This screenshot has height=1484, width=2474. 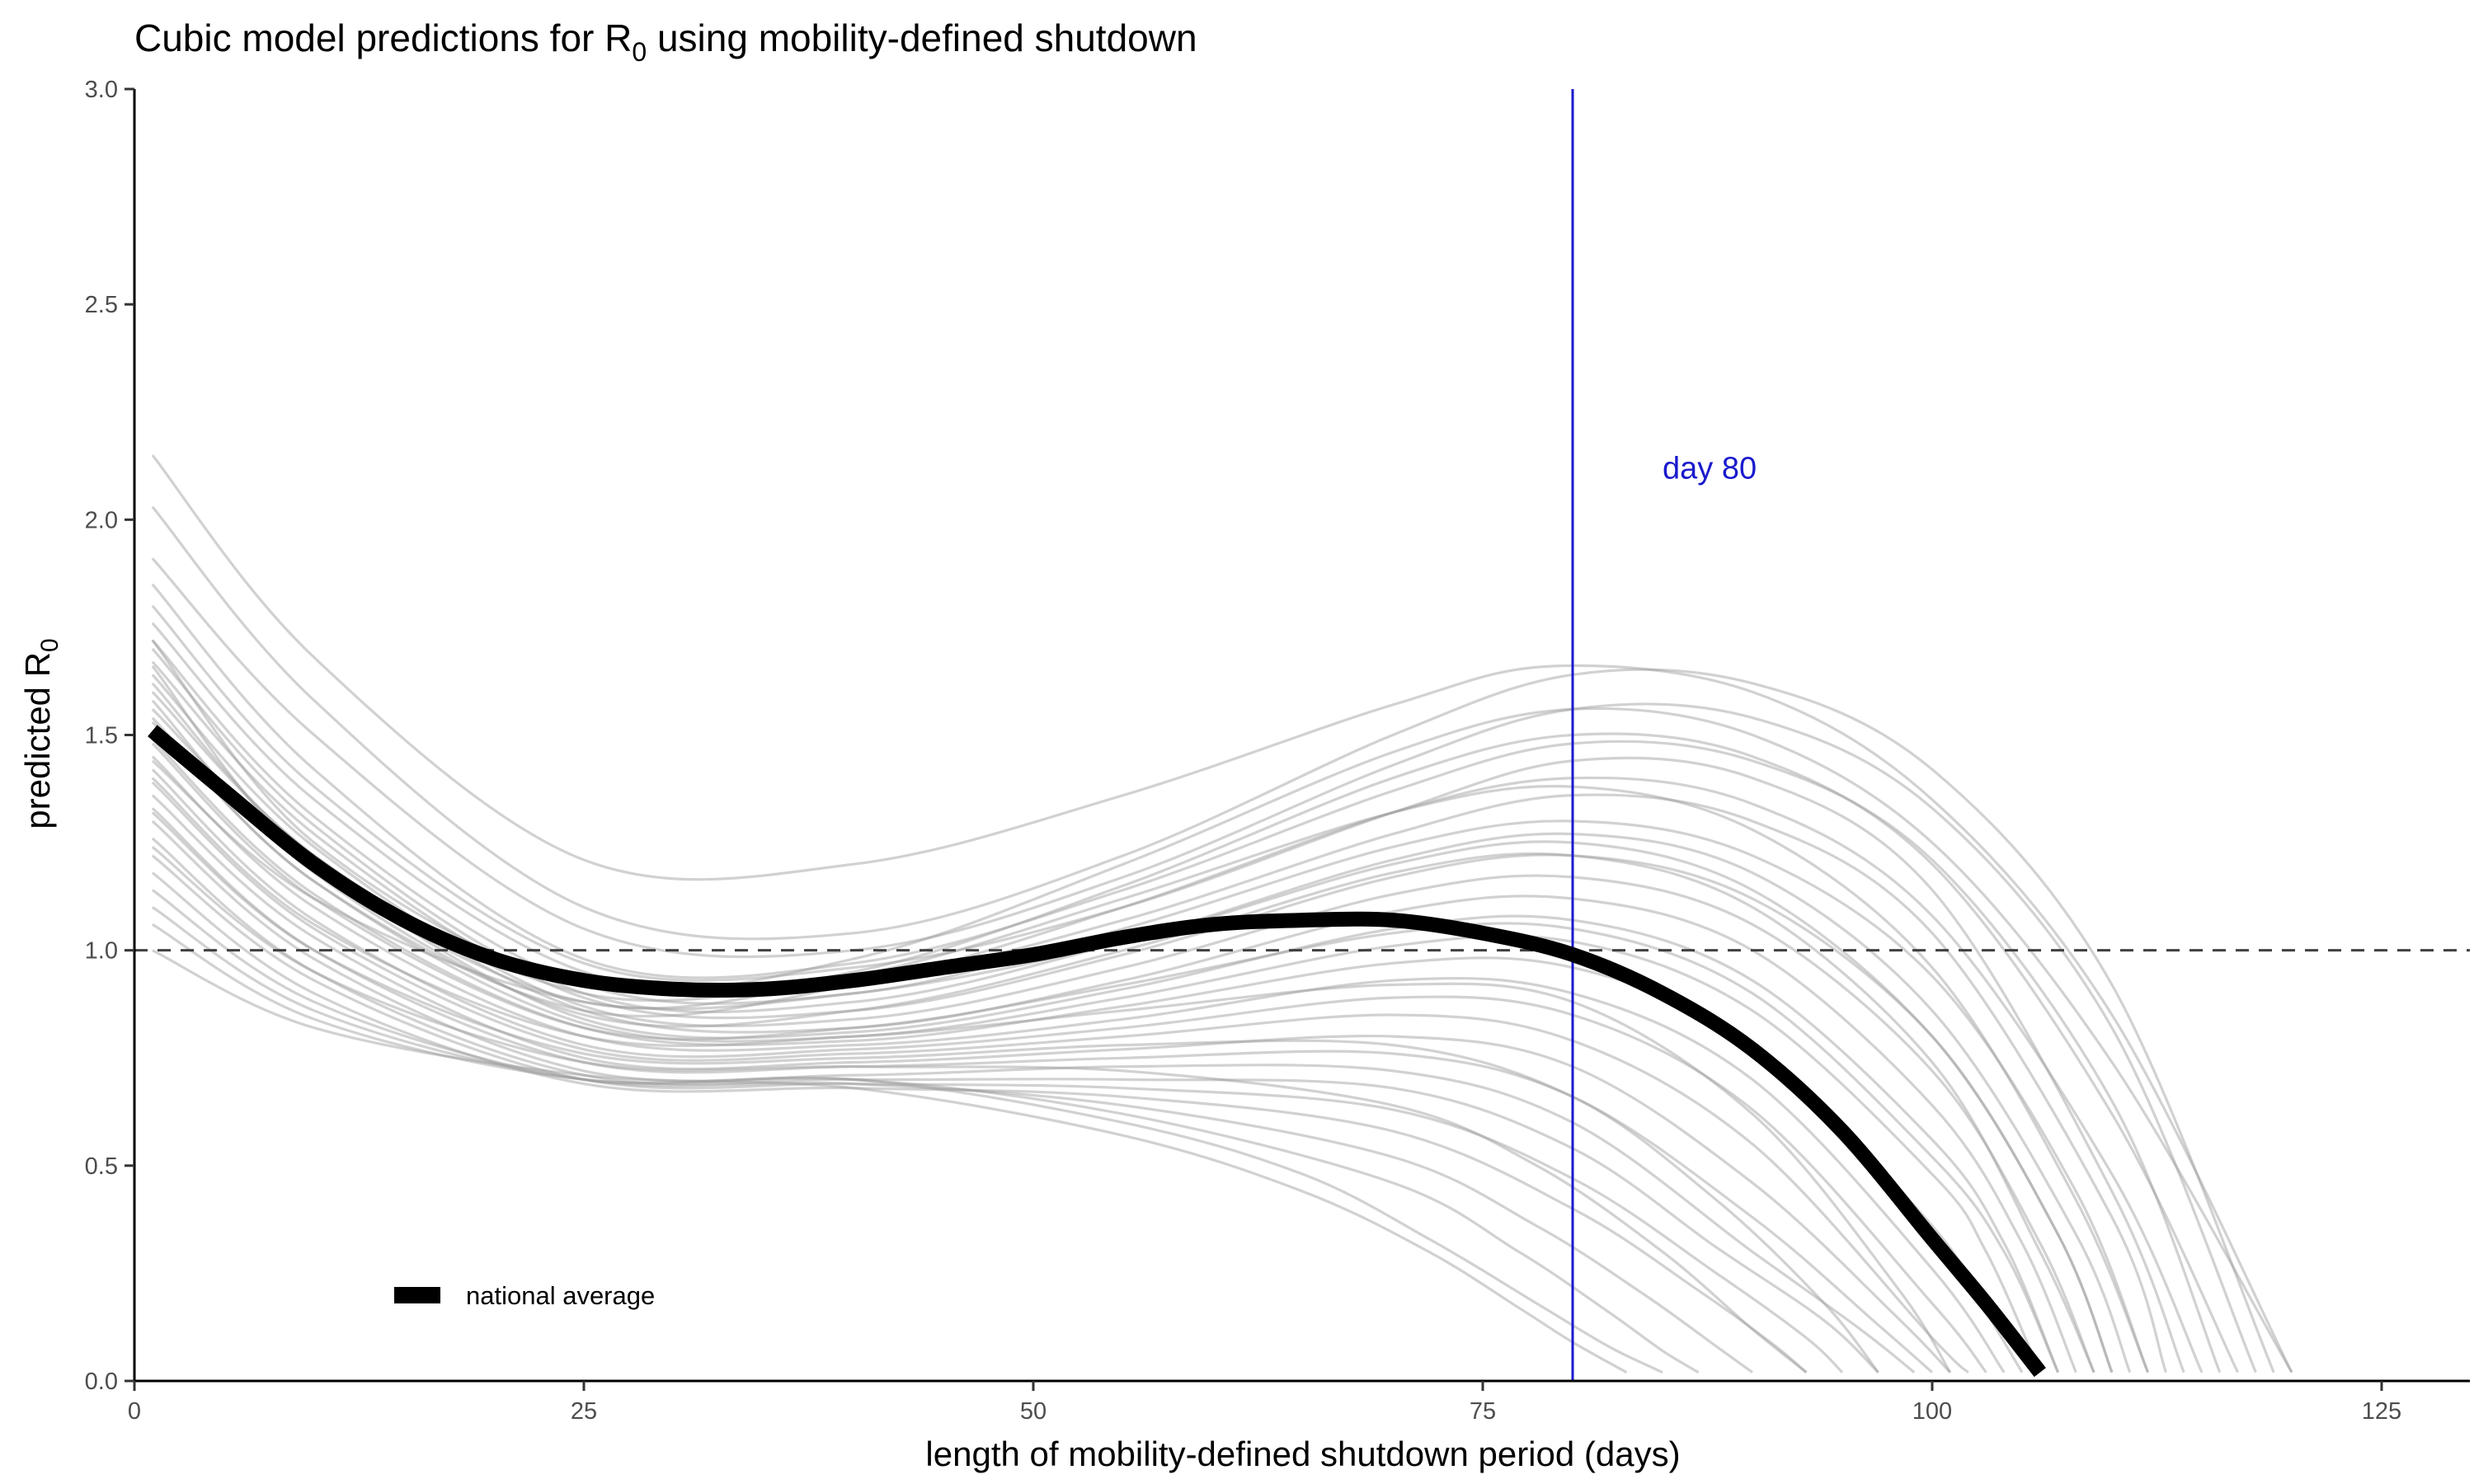 What do you see at coordinates (1033, 1411) in the screenshot?
I see `x-tick-label: 50` at bounding box center [1033, 1411].